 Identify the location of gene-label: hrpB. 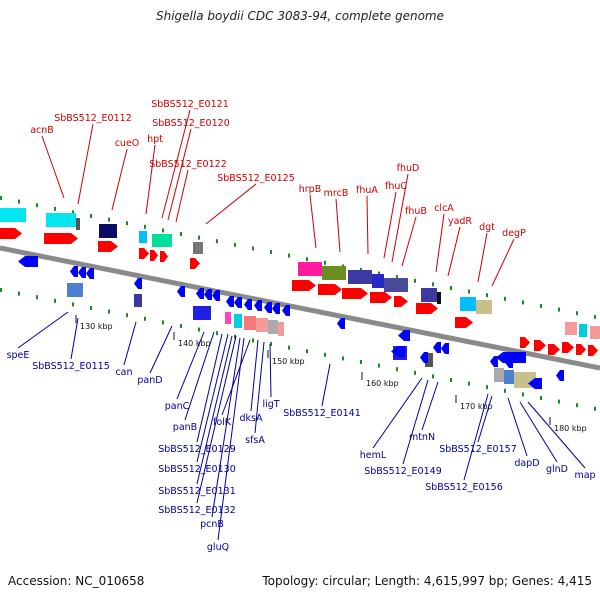
(310, 189).